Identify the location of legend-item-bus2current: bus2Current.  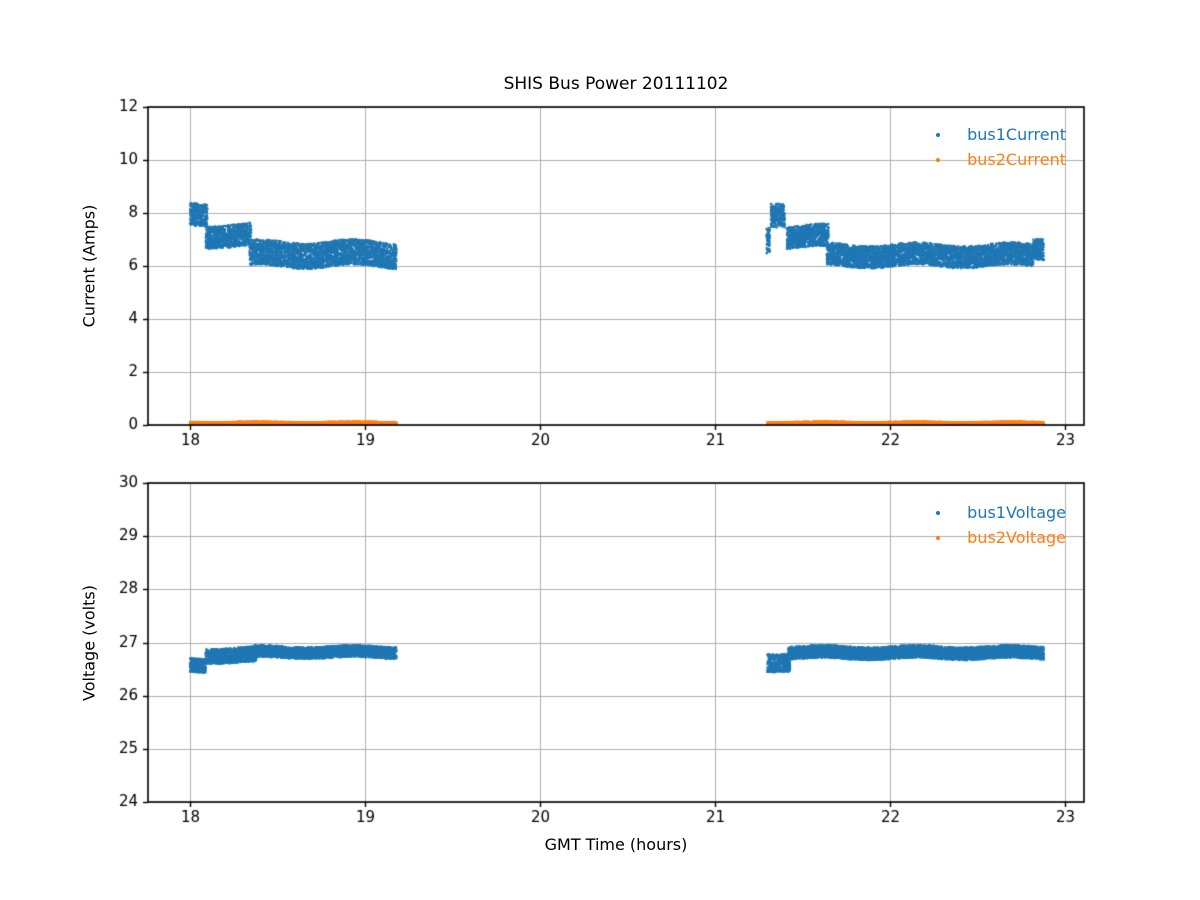
(1001, 159).